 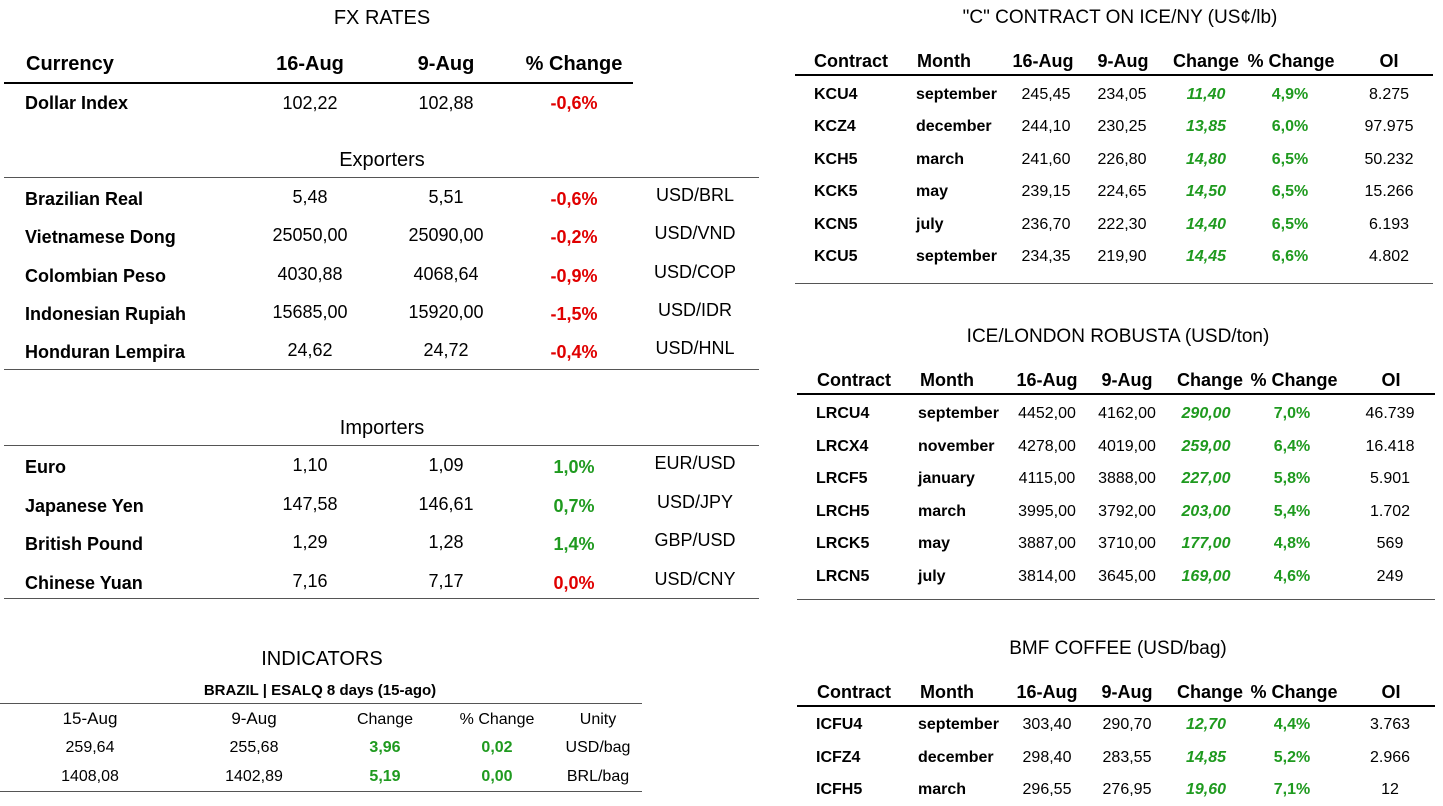 What do you see at coordinates (254, 747) in the screenshot?
I see `indicator-cell: 255,68` at bounding box center [254, 747].